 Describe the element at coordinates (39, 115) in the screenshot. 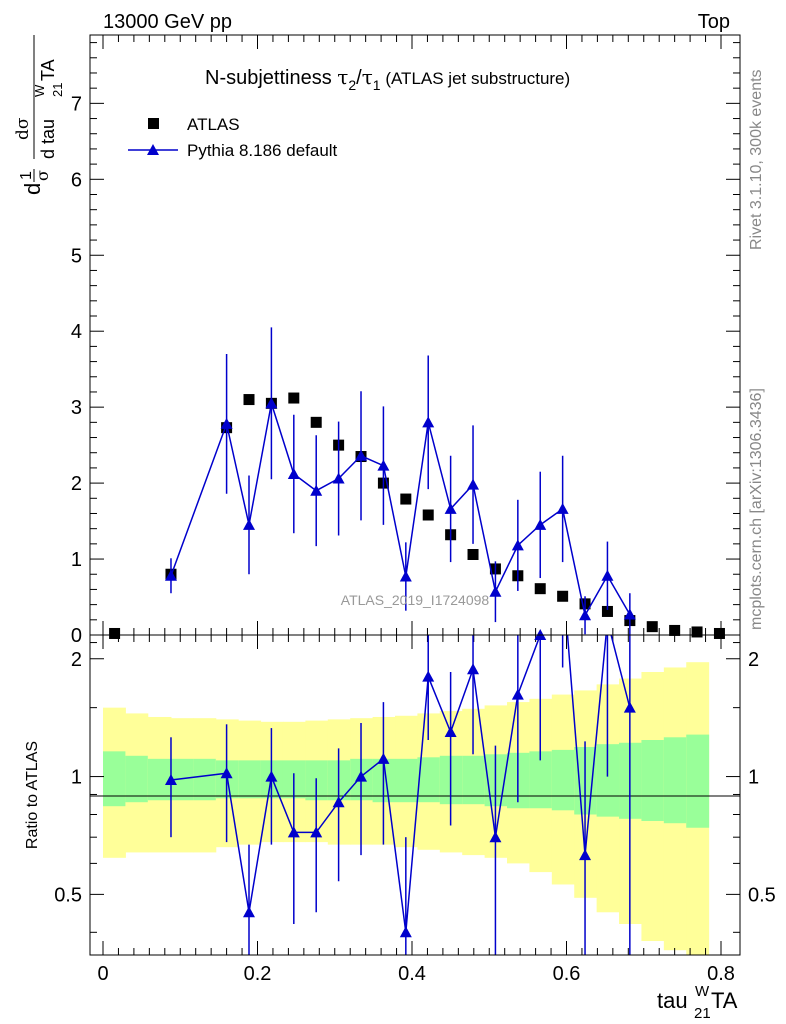

I see `main-ylabel: d 1 σ dσ d tau W 21 TA` at that location.